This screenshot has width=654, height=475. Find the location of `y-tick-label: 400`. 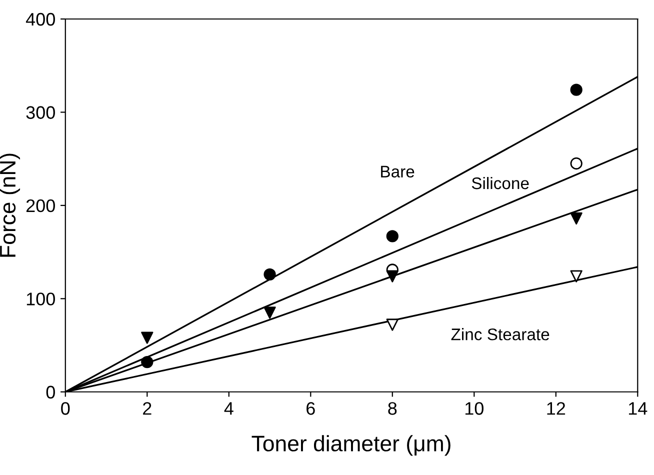

y-tick-label: 400 is located at coordinates (40, 19).